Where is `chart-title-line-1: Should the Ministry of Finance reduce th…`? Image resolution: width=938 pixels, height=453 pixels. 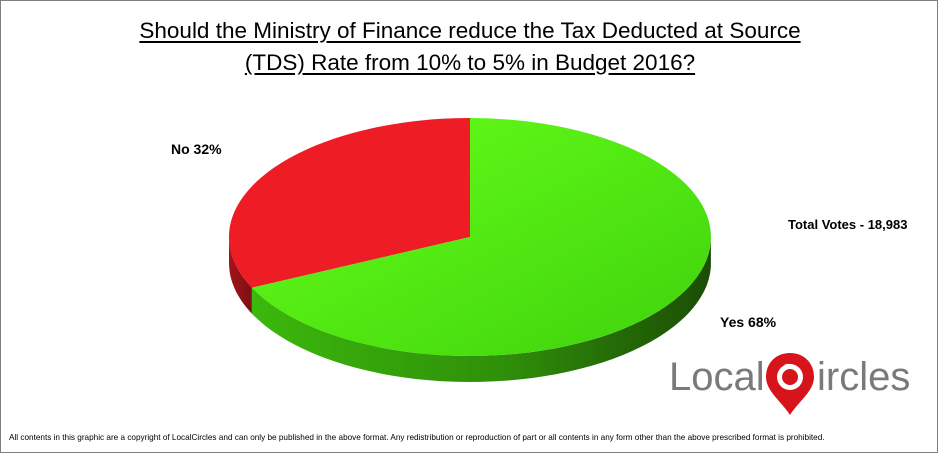
chart-title-line-1: Should the Ministry of Finance reduce th… is located at coordinates (470, 30).